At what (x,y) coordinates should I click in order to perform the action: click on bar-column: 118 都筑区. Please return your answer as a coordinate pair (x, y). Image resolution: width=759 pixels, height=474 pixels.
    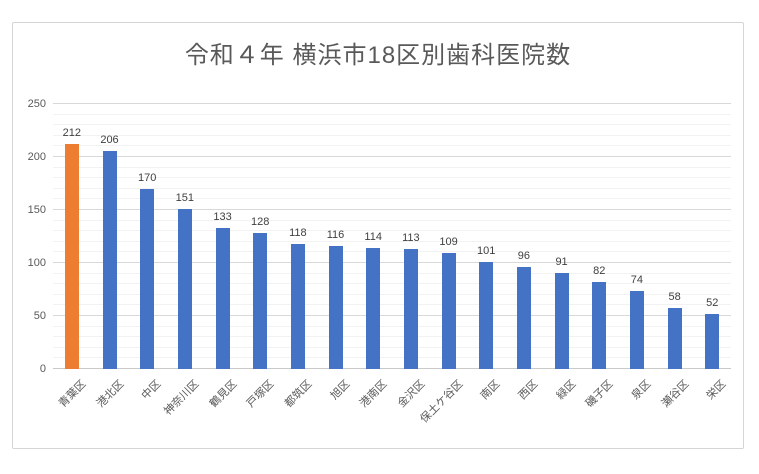
    Looking at the image, I should click on (298, 257).